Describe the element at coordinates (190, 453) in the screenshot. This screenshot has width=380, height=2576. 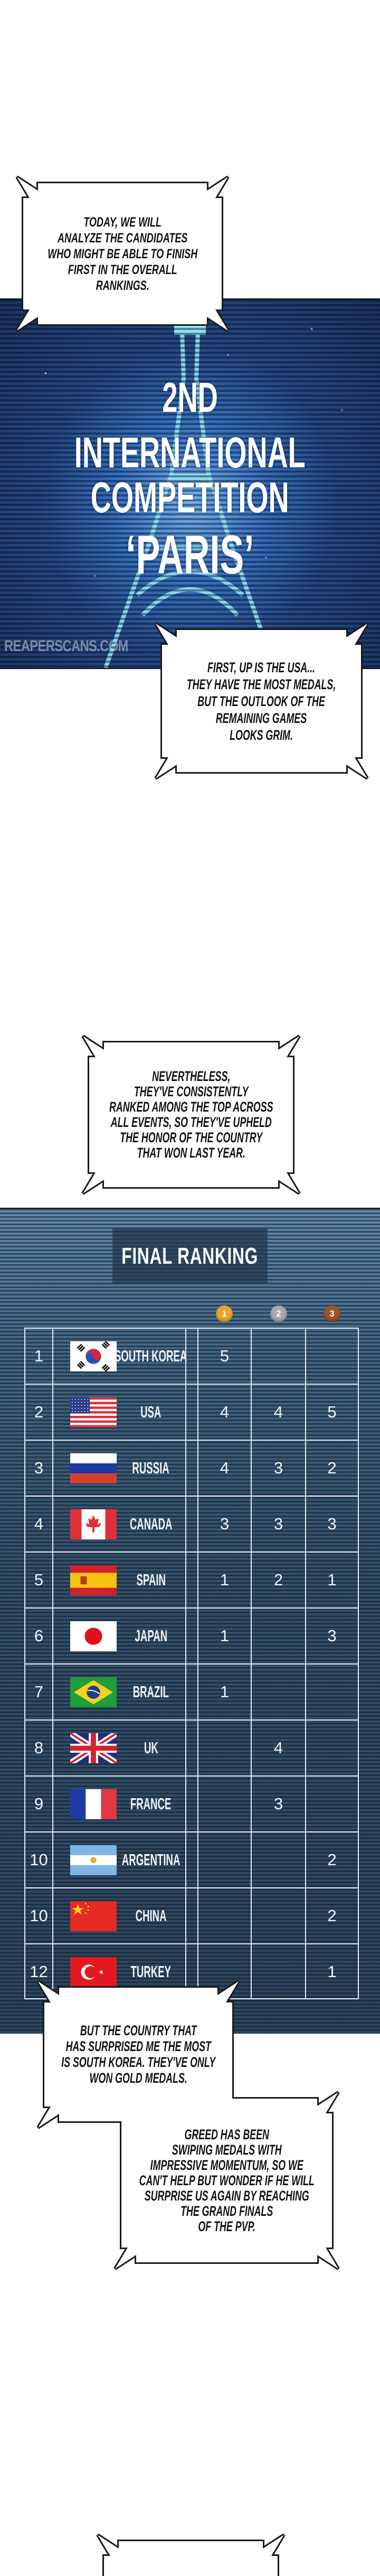
I see `title-line: INTERNATIONAL` at that location.